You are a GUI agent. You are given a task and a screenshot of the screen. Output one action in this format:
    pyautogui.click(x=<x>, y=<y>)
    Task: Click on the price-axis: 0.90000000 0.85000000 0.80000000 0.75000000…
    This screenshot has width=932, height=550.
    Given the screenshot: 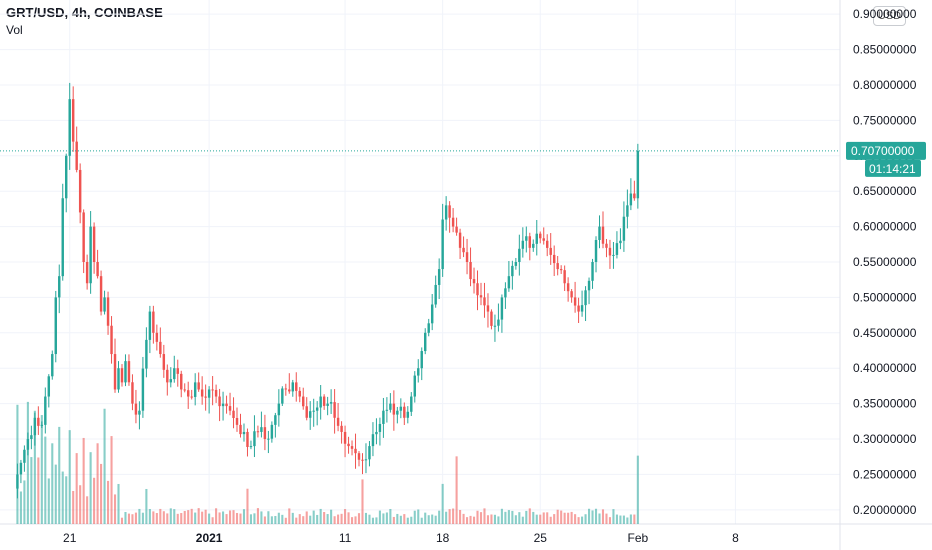 What is the action you would take?
    pyautogui.click(x=885, y=262)
    